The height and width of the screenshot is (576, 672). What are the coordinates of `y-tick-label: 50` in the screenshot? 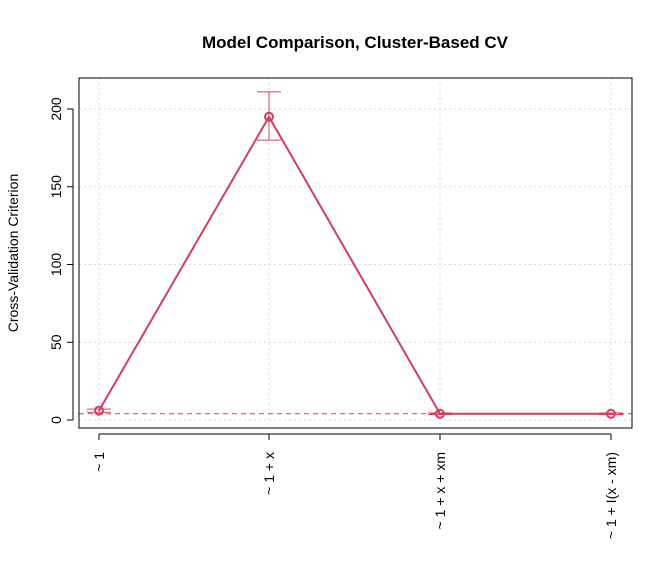 It's located at (56, 342).